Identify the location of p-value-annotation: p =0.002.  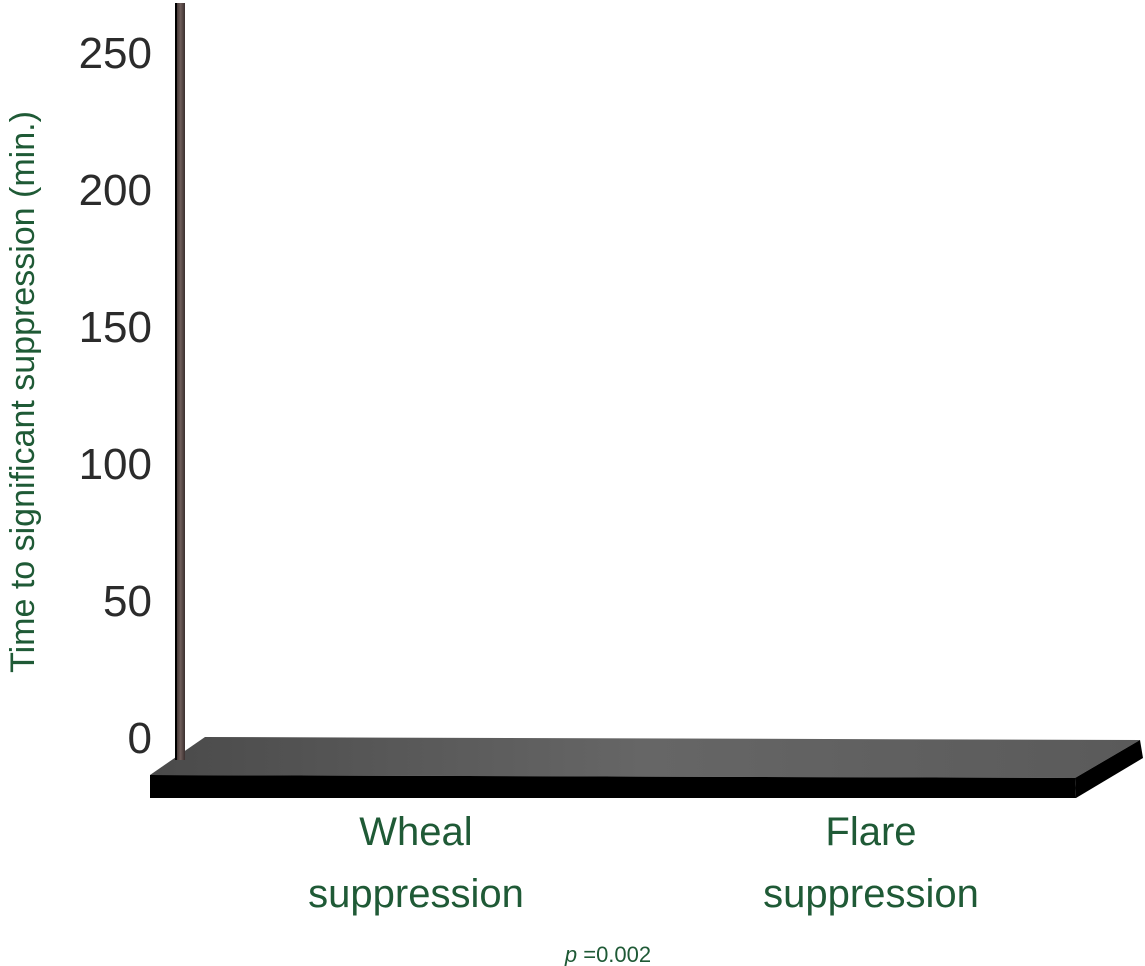
(607, 954).